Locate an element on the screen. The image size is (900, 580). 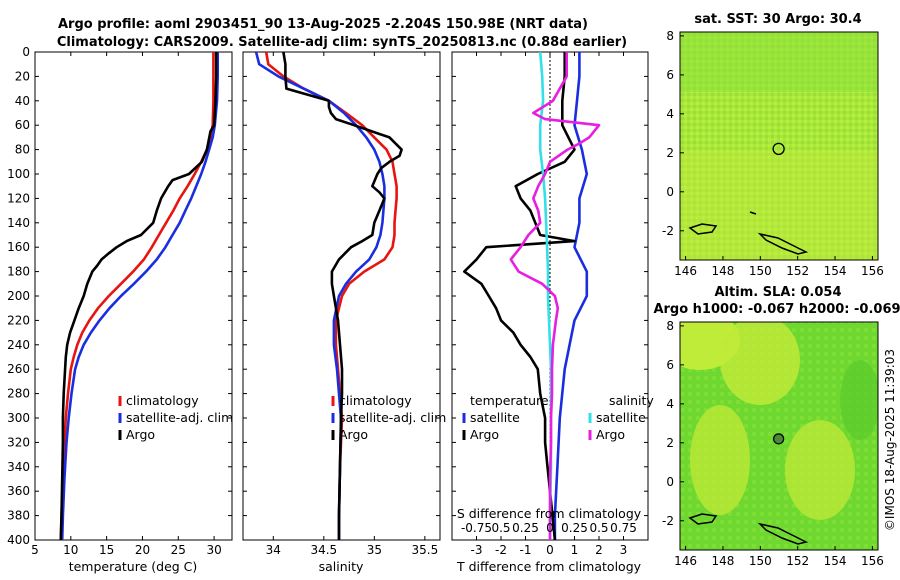
x-tick-label: 10 is located at coordinates (70, 550).